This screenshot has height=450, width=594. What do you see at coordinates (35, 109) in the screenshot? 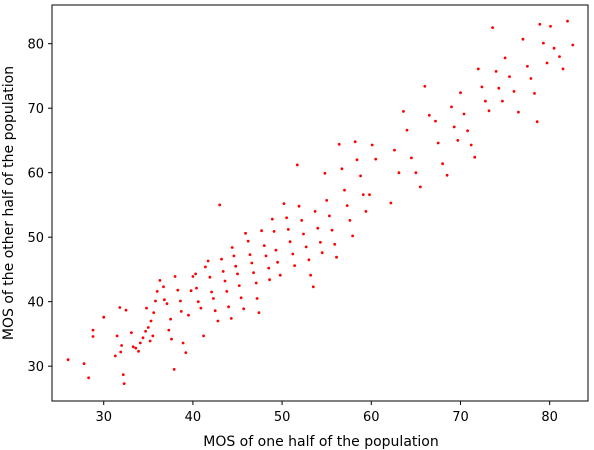
I see `y-tick-label: 70` at bounding box center [35, 109].